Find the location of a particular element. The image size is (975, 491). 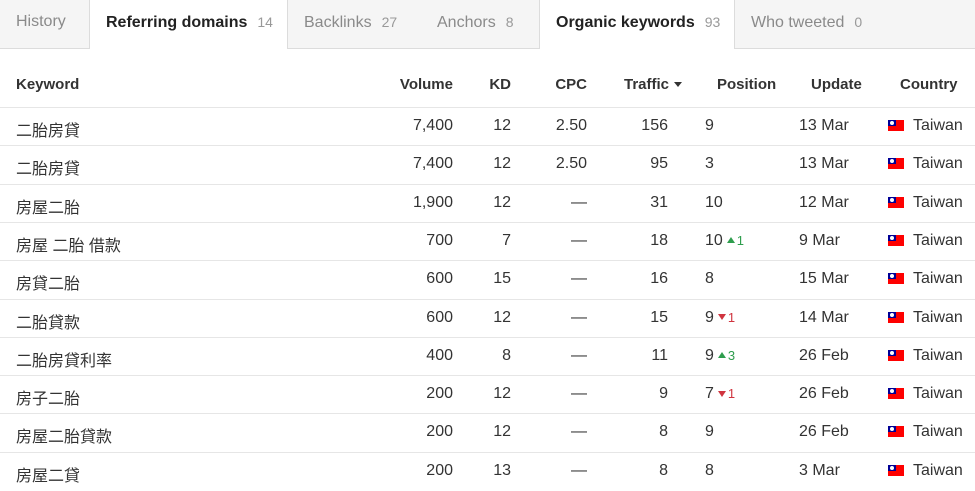

tab-backlinks: Backlinks 27 is located at coordinates (354, 24).